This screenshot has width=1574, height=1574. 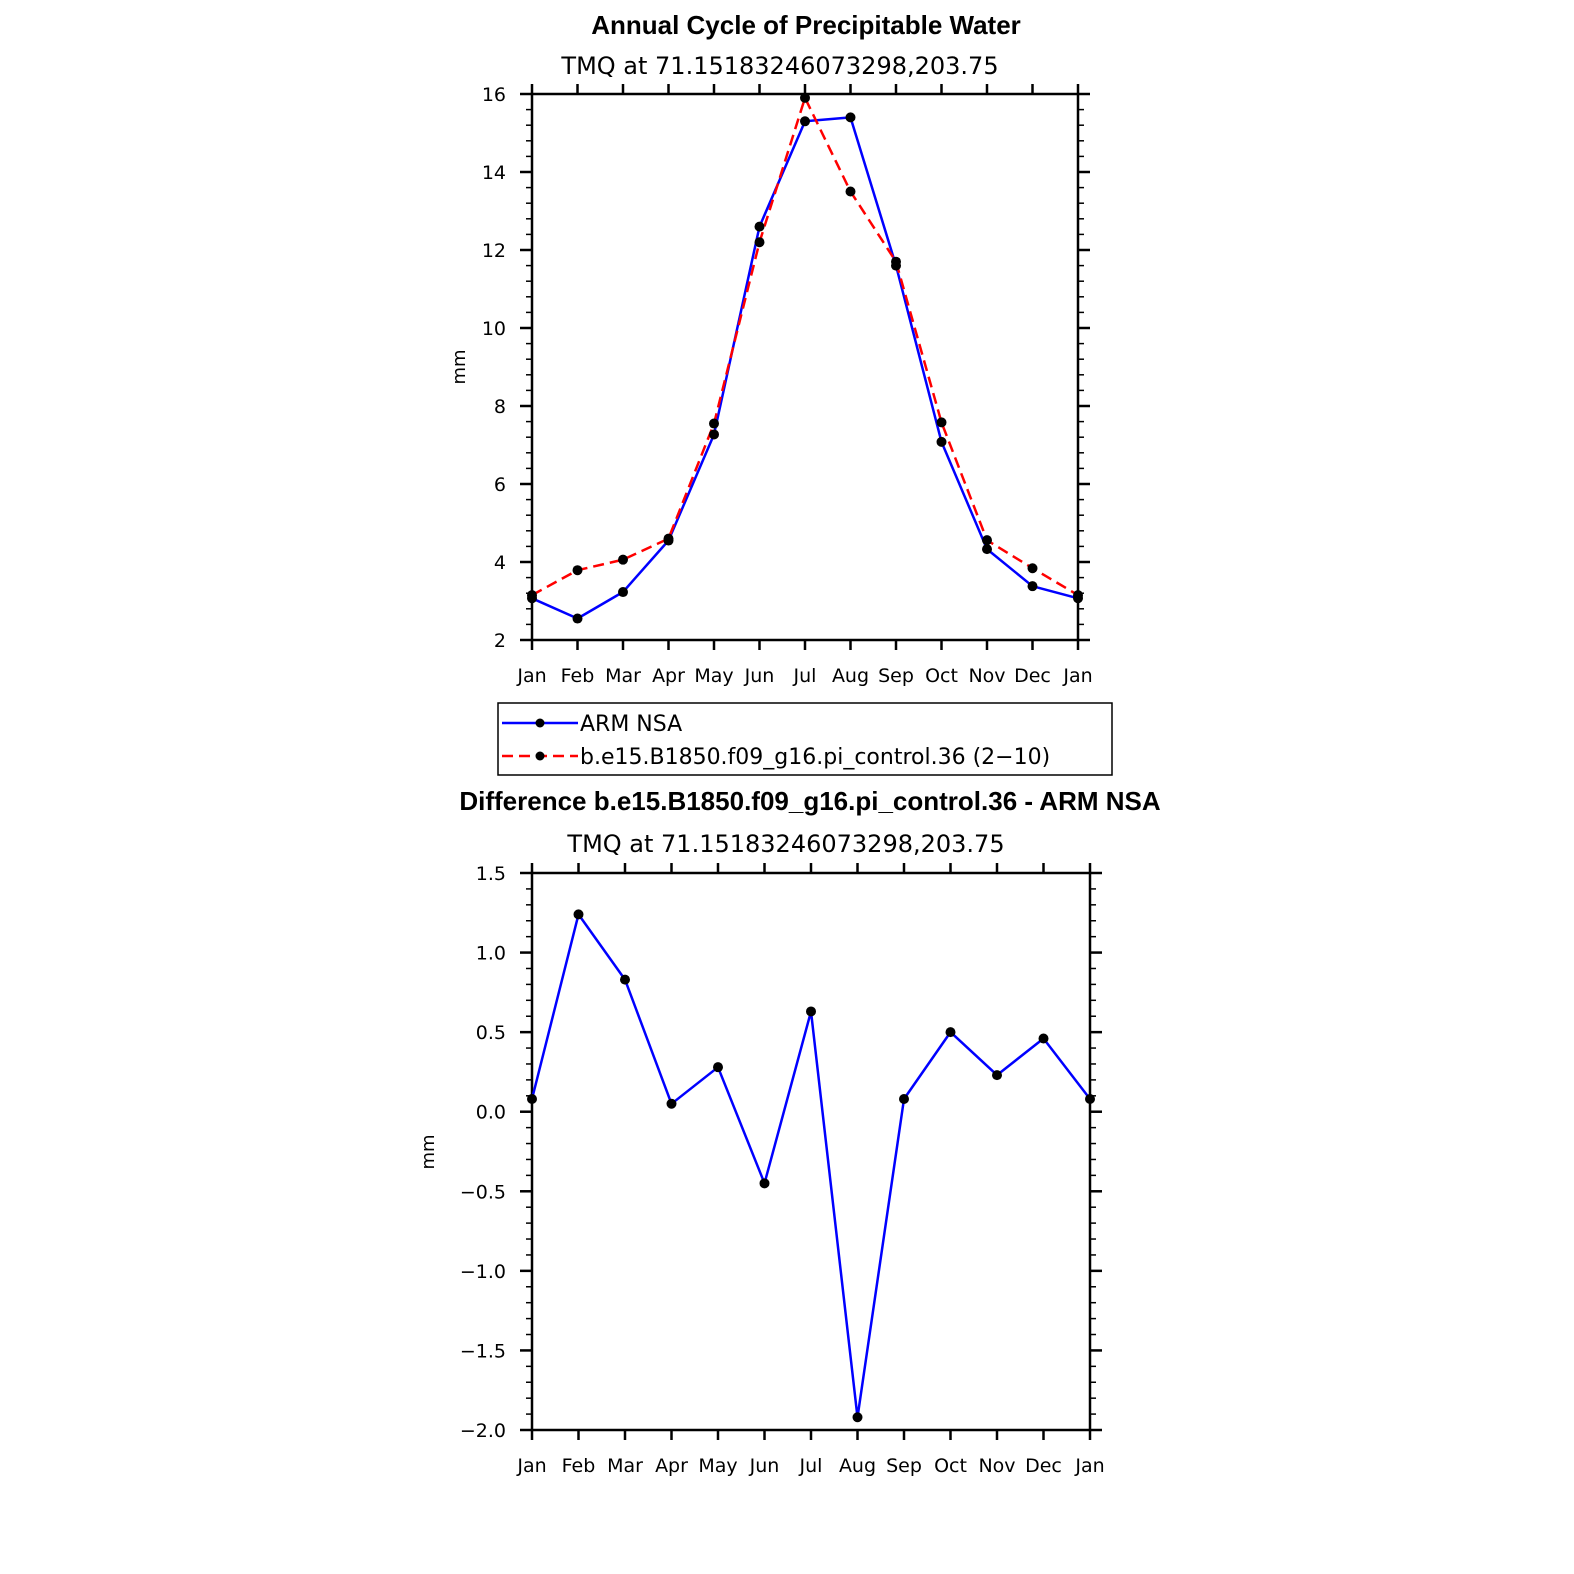 I want to click on c2-y-tick-label: −1.0, so click(x=483, y=1272).